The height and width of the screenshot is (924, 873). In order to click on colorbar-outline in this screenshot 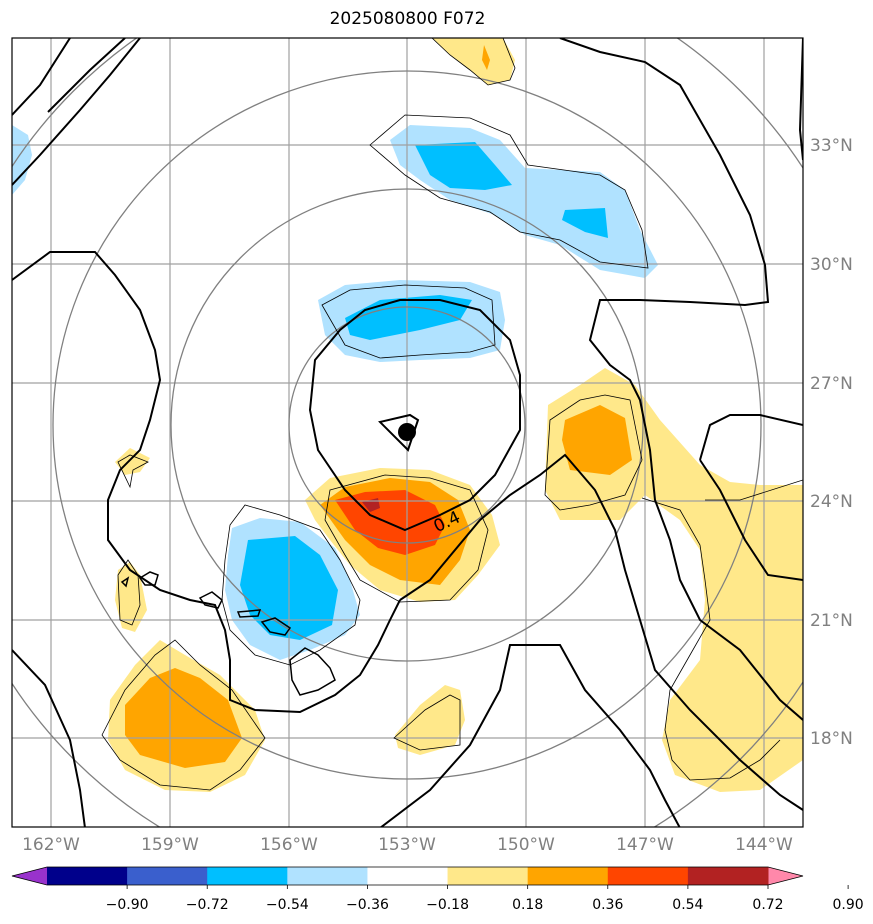, I will do `click(407, 876)`.